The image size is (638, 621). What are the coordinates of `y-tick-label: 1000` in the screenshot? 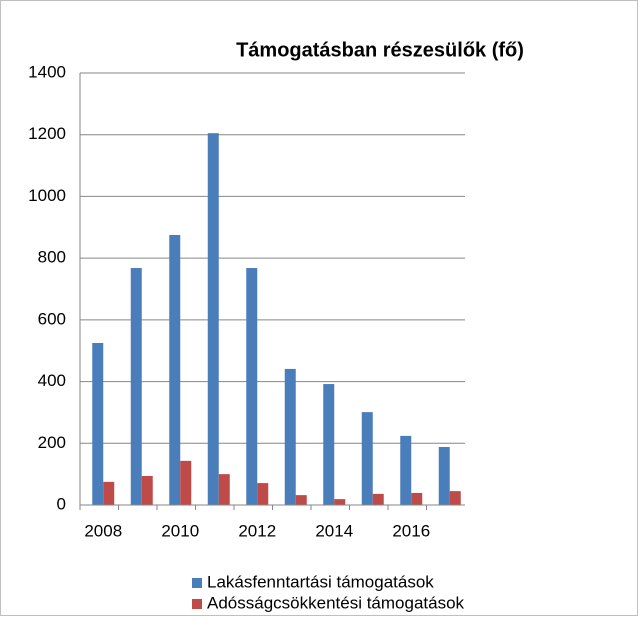 It's located at (47, 195).